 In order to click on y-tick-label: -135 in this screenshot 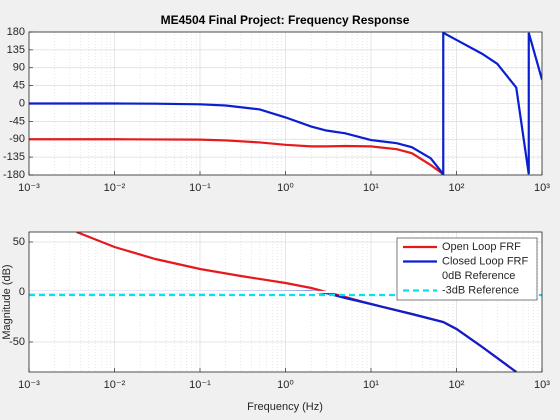, I will do `click(14, 157)`.